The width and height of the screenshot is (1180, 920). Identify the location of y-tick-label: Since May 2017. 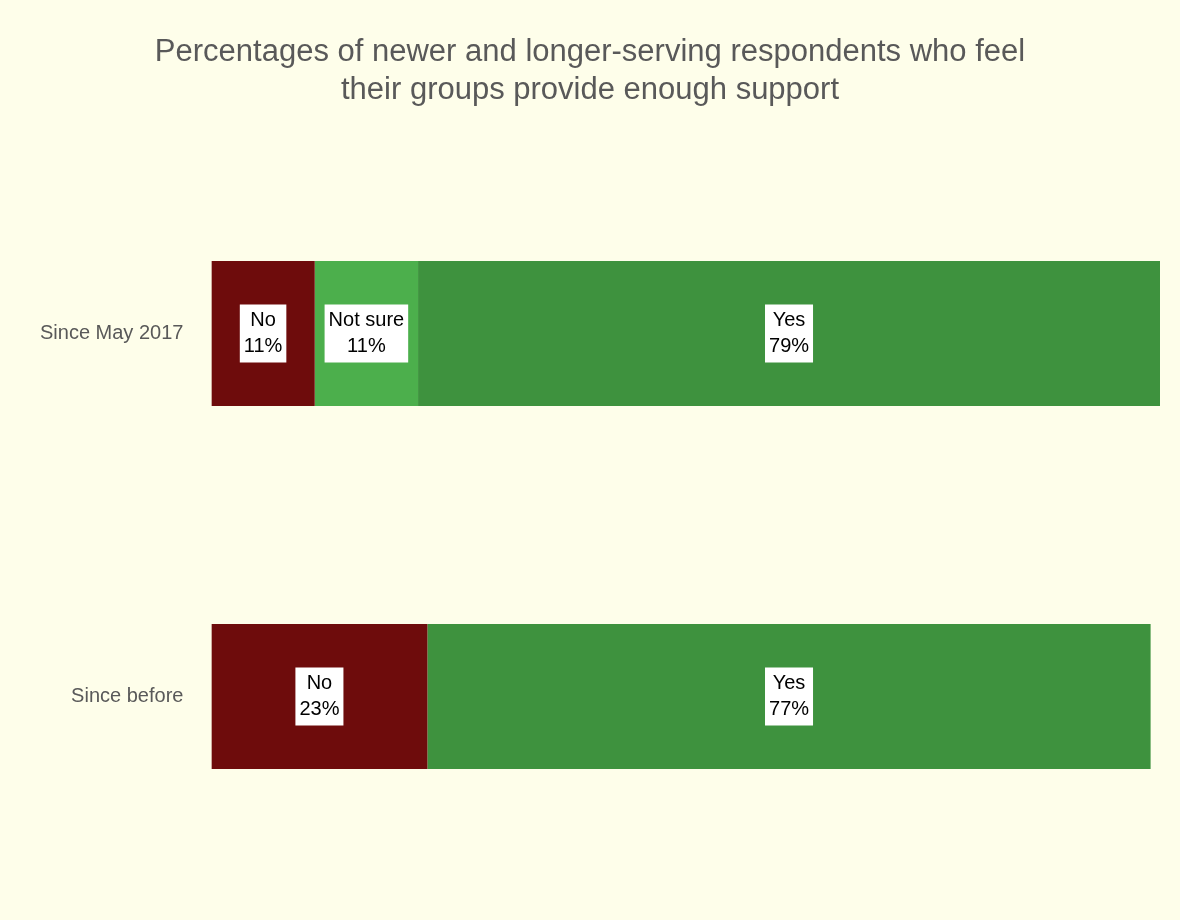
(112, 332).